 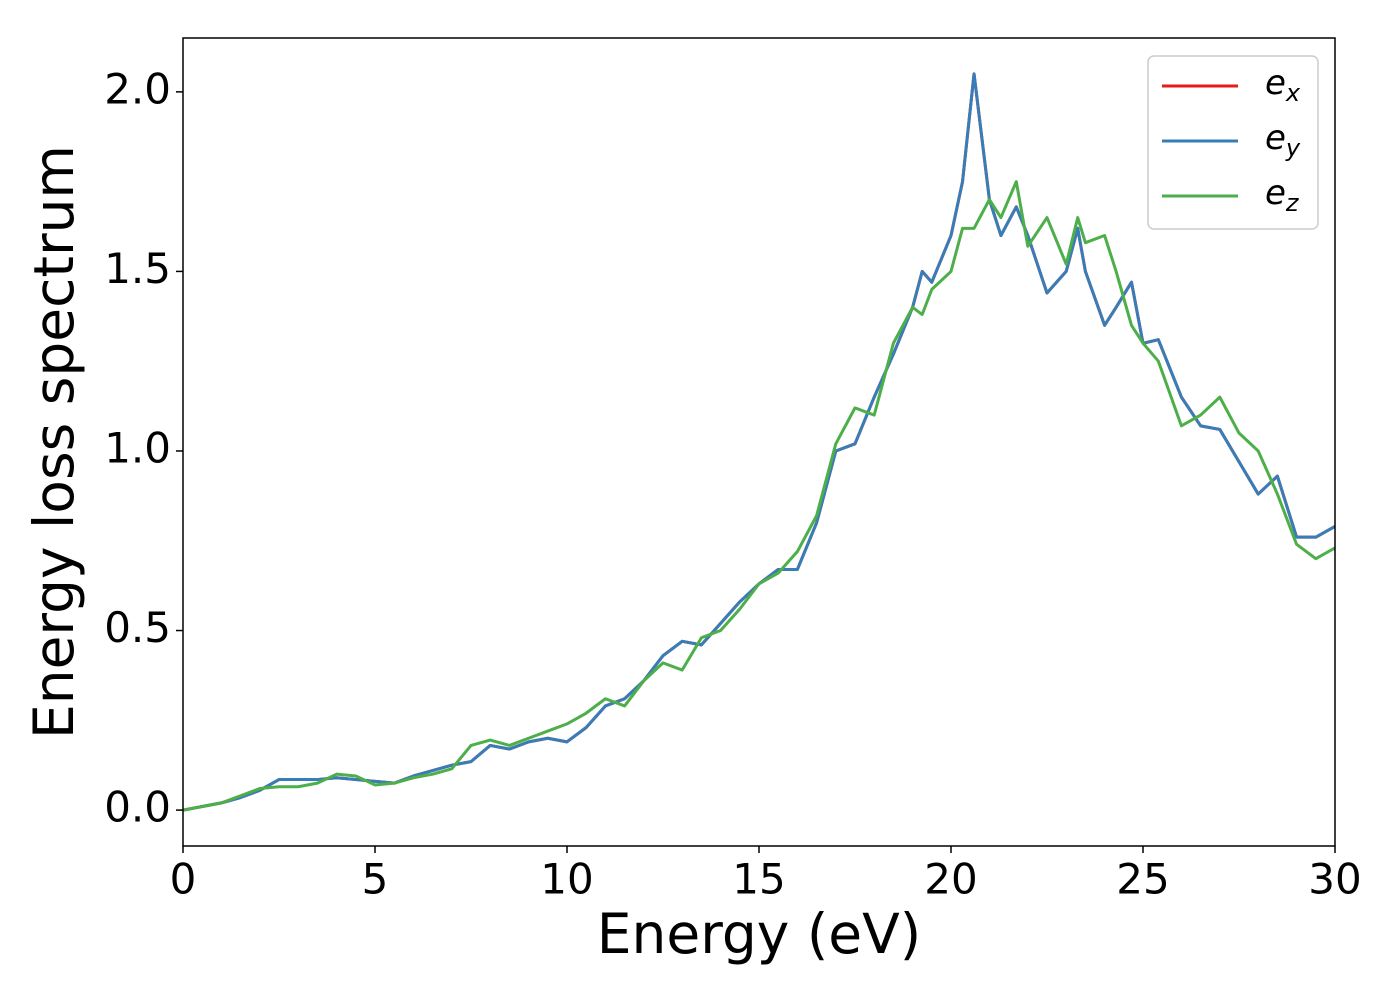 What do you see at coordinates (566, 879) in the screenshot?
I see `x-tick-label: 10` at bounding box center [566, 879].